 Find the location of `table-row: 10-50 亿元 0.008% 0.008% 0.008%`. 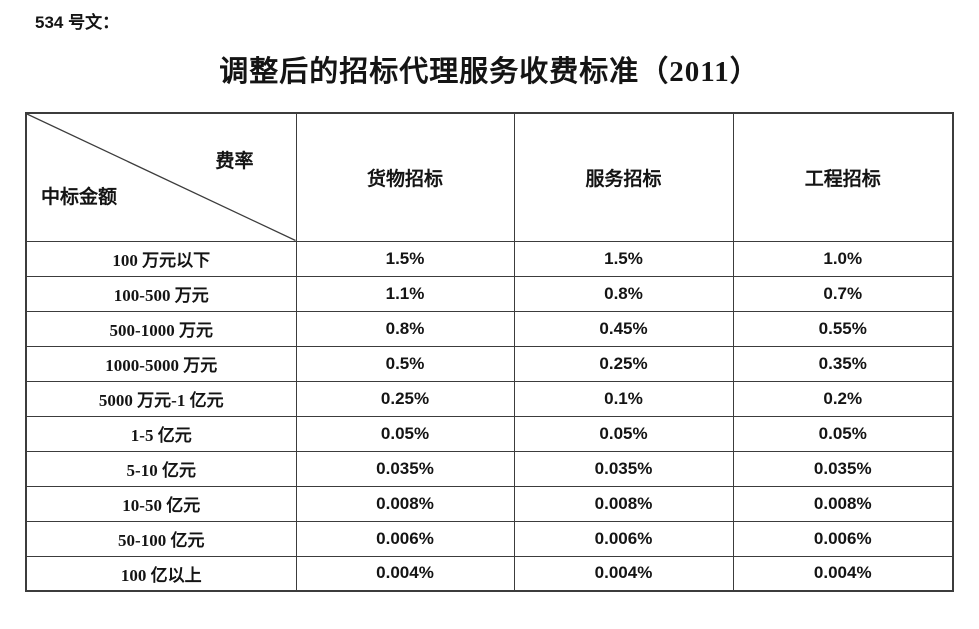

table-row: 10-50 亿元 0.008% 0.008% 0.008% is located at coordinates (489, 503).